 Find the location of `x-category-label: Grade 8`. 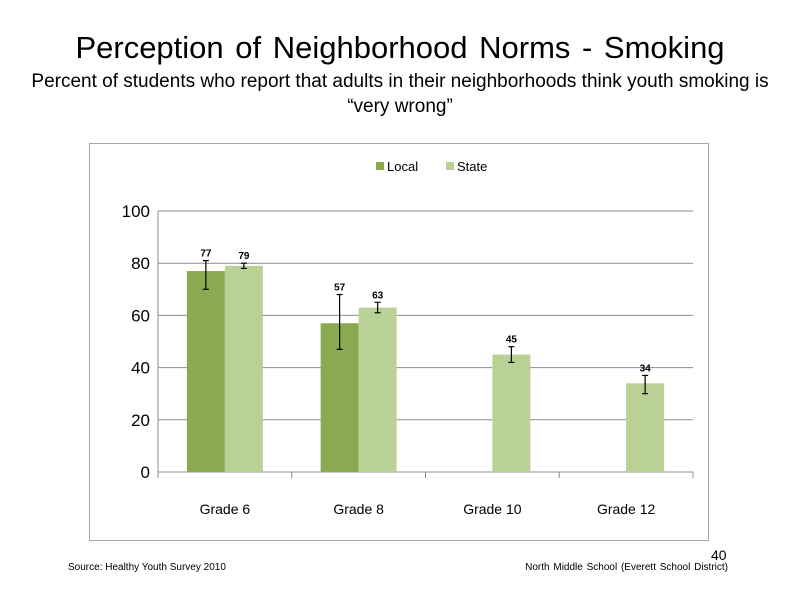

x-category-label: Grade 8 is located at coordinates (358, 509).